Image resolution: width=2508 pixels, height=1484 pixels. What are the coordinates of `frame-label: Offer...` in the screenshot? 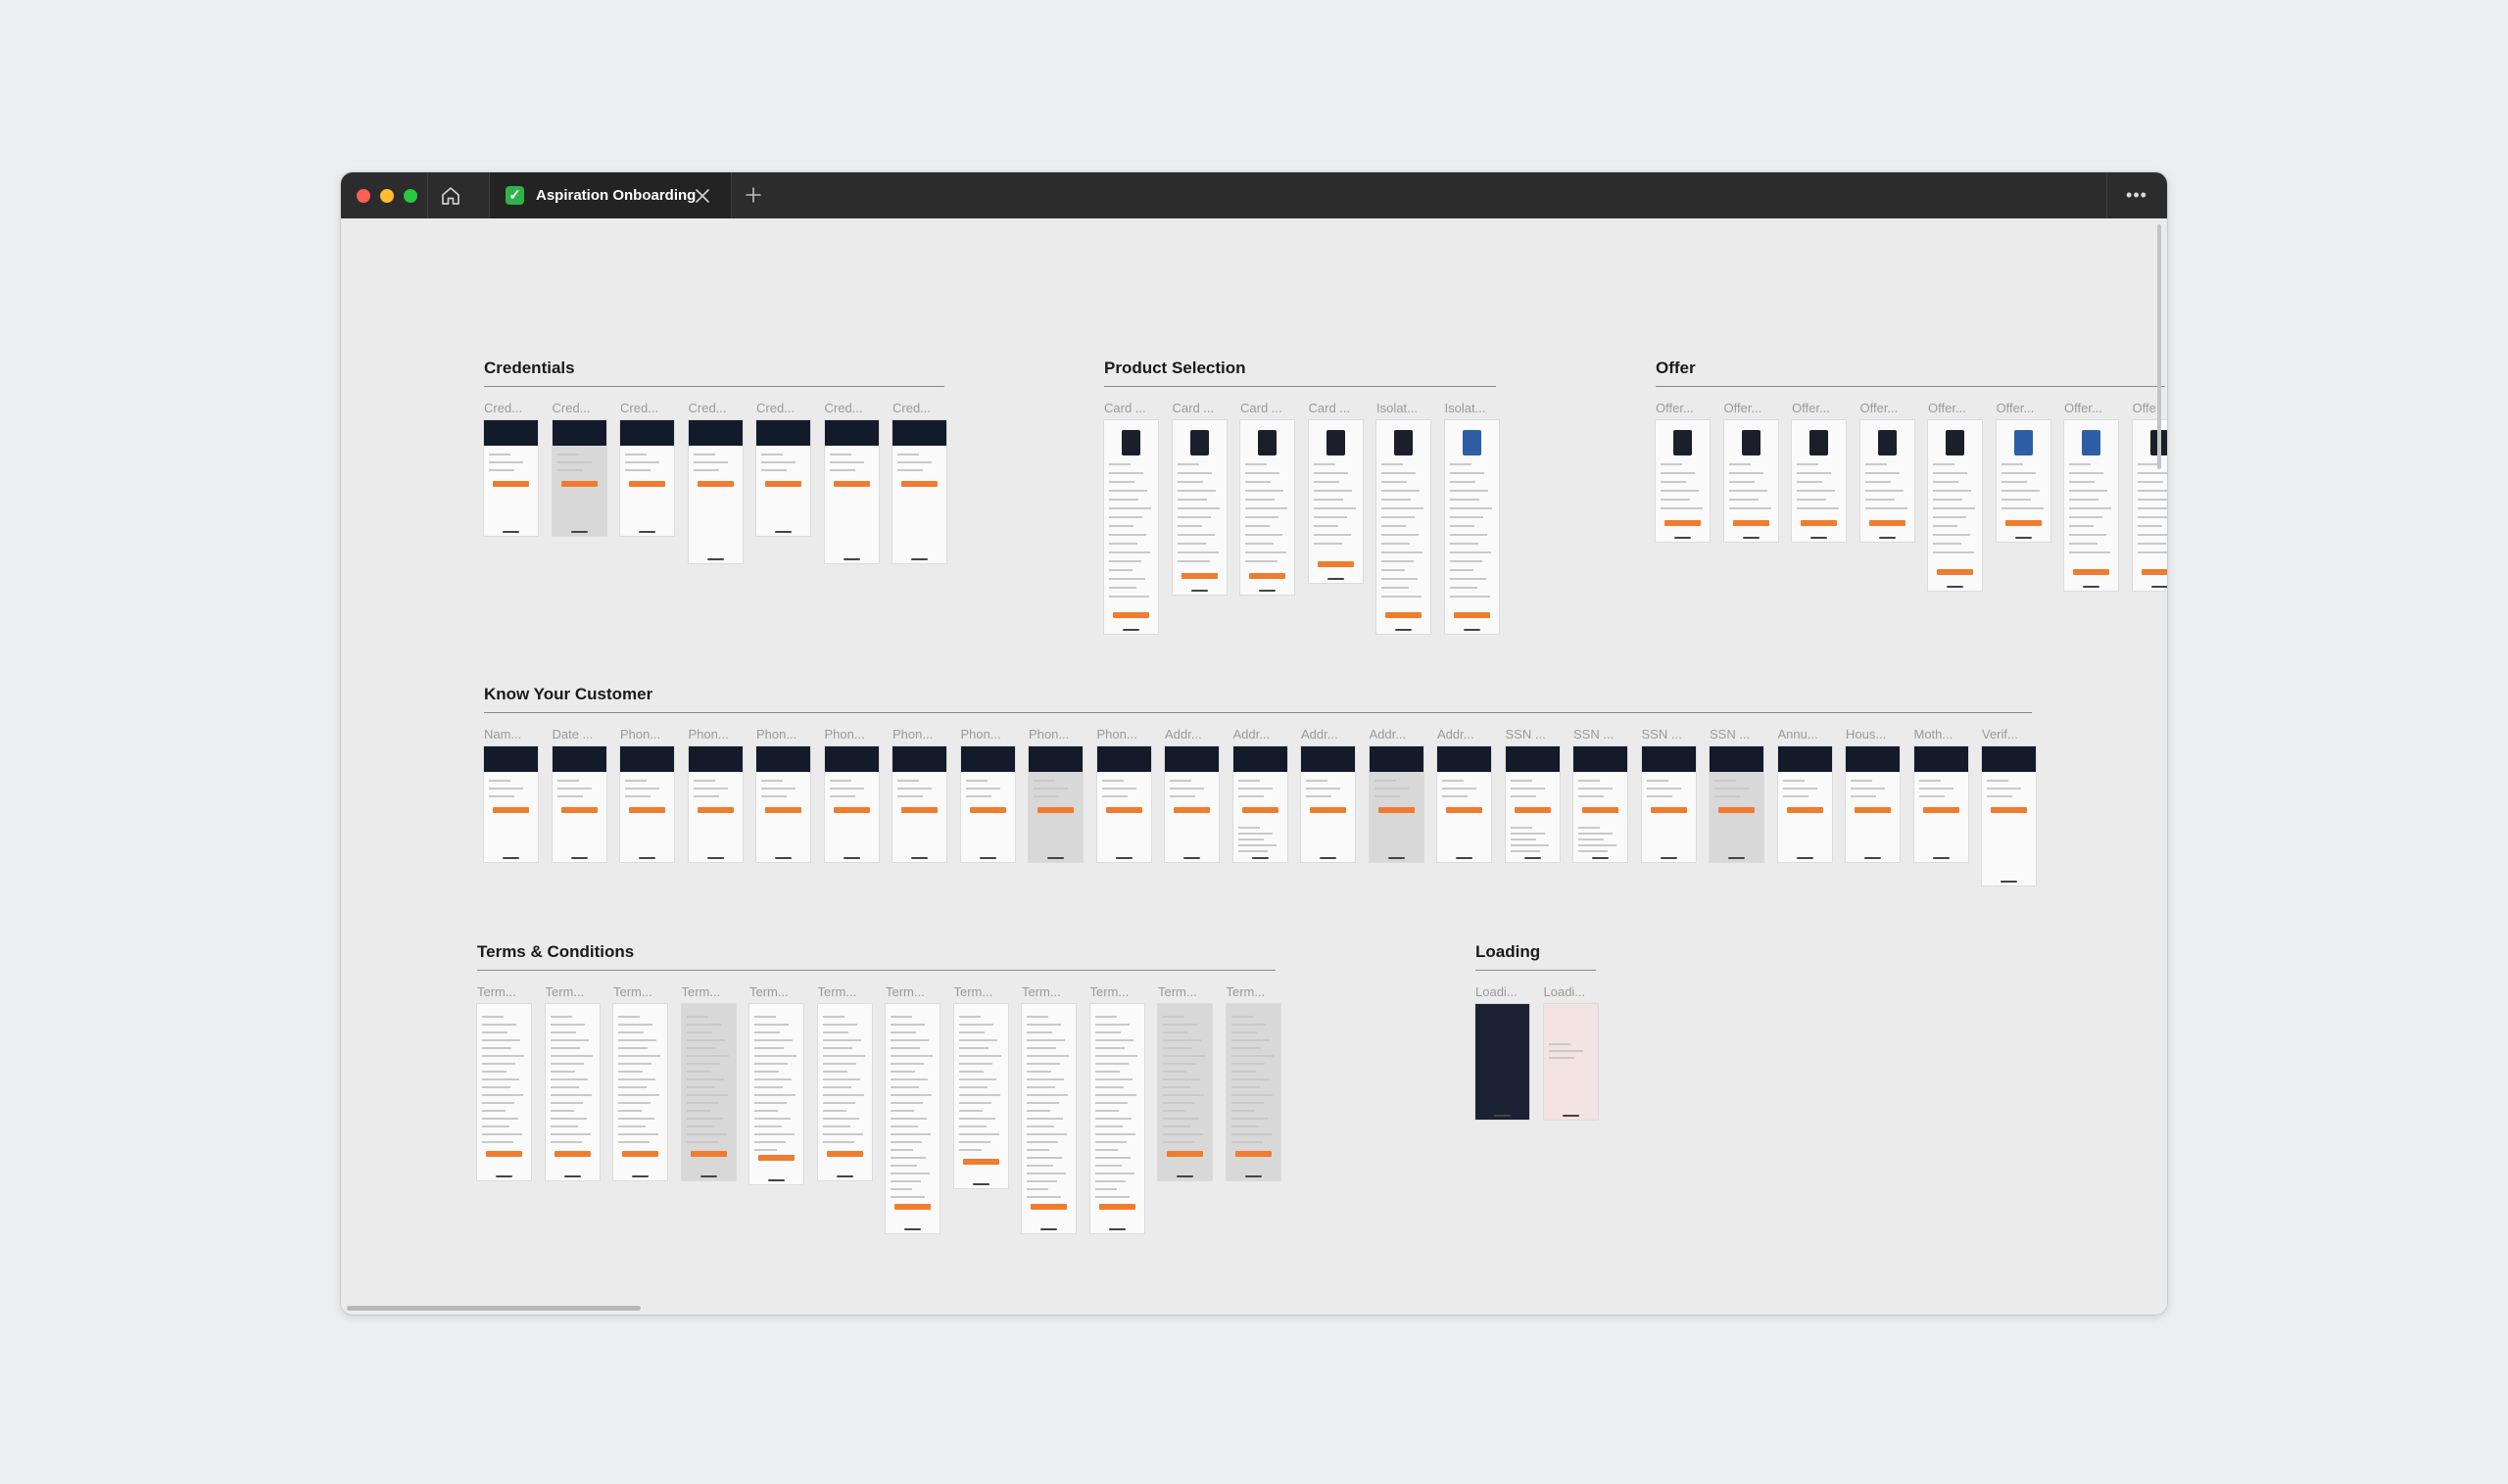 It's located at (2083, 408).